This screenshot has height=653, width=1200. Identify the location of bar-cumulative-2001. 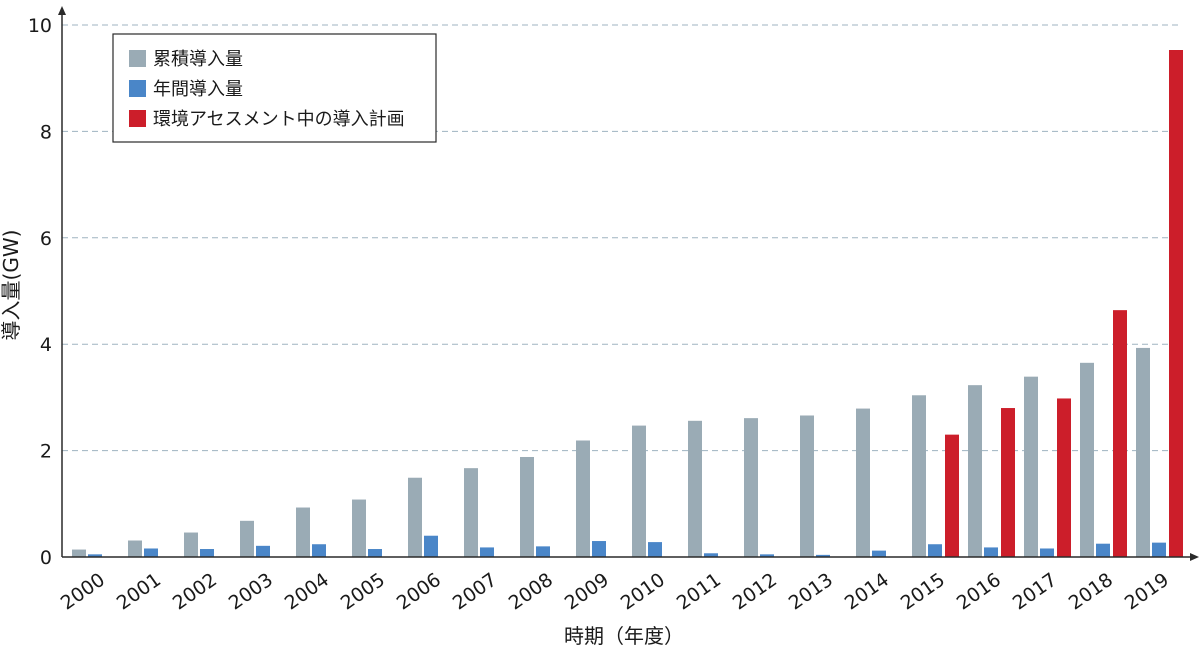
(135, 548).